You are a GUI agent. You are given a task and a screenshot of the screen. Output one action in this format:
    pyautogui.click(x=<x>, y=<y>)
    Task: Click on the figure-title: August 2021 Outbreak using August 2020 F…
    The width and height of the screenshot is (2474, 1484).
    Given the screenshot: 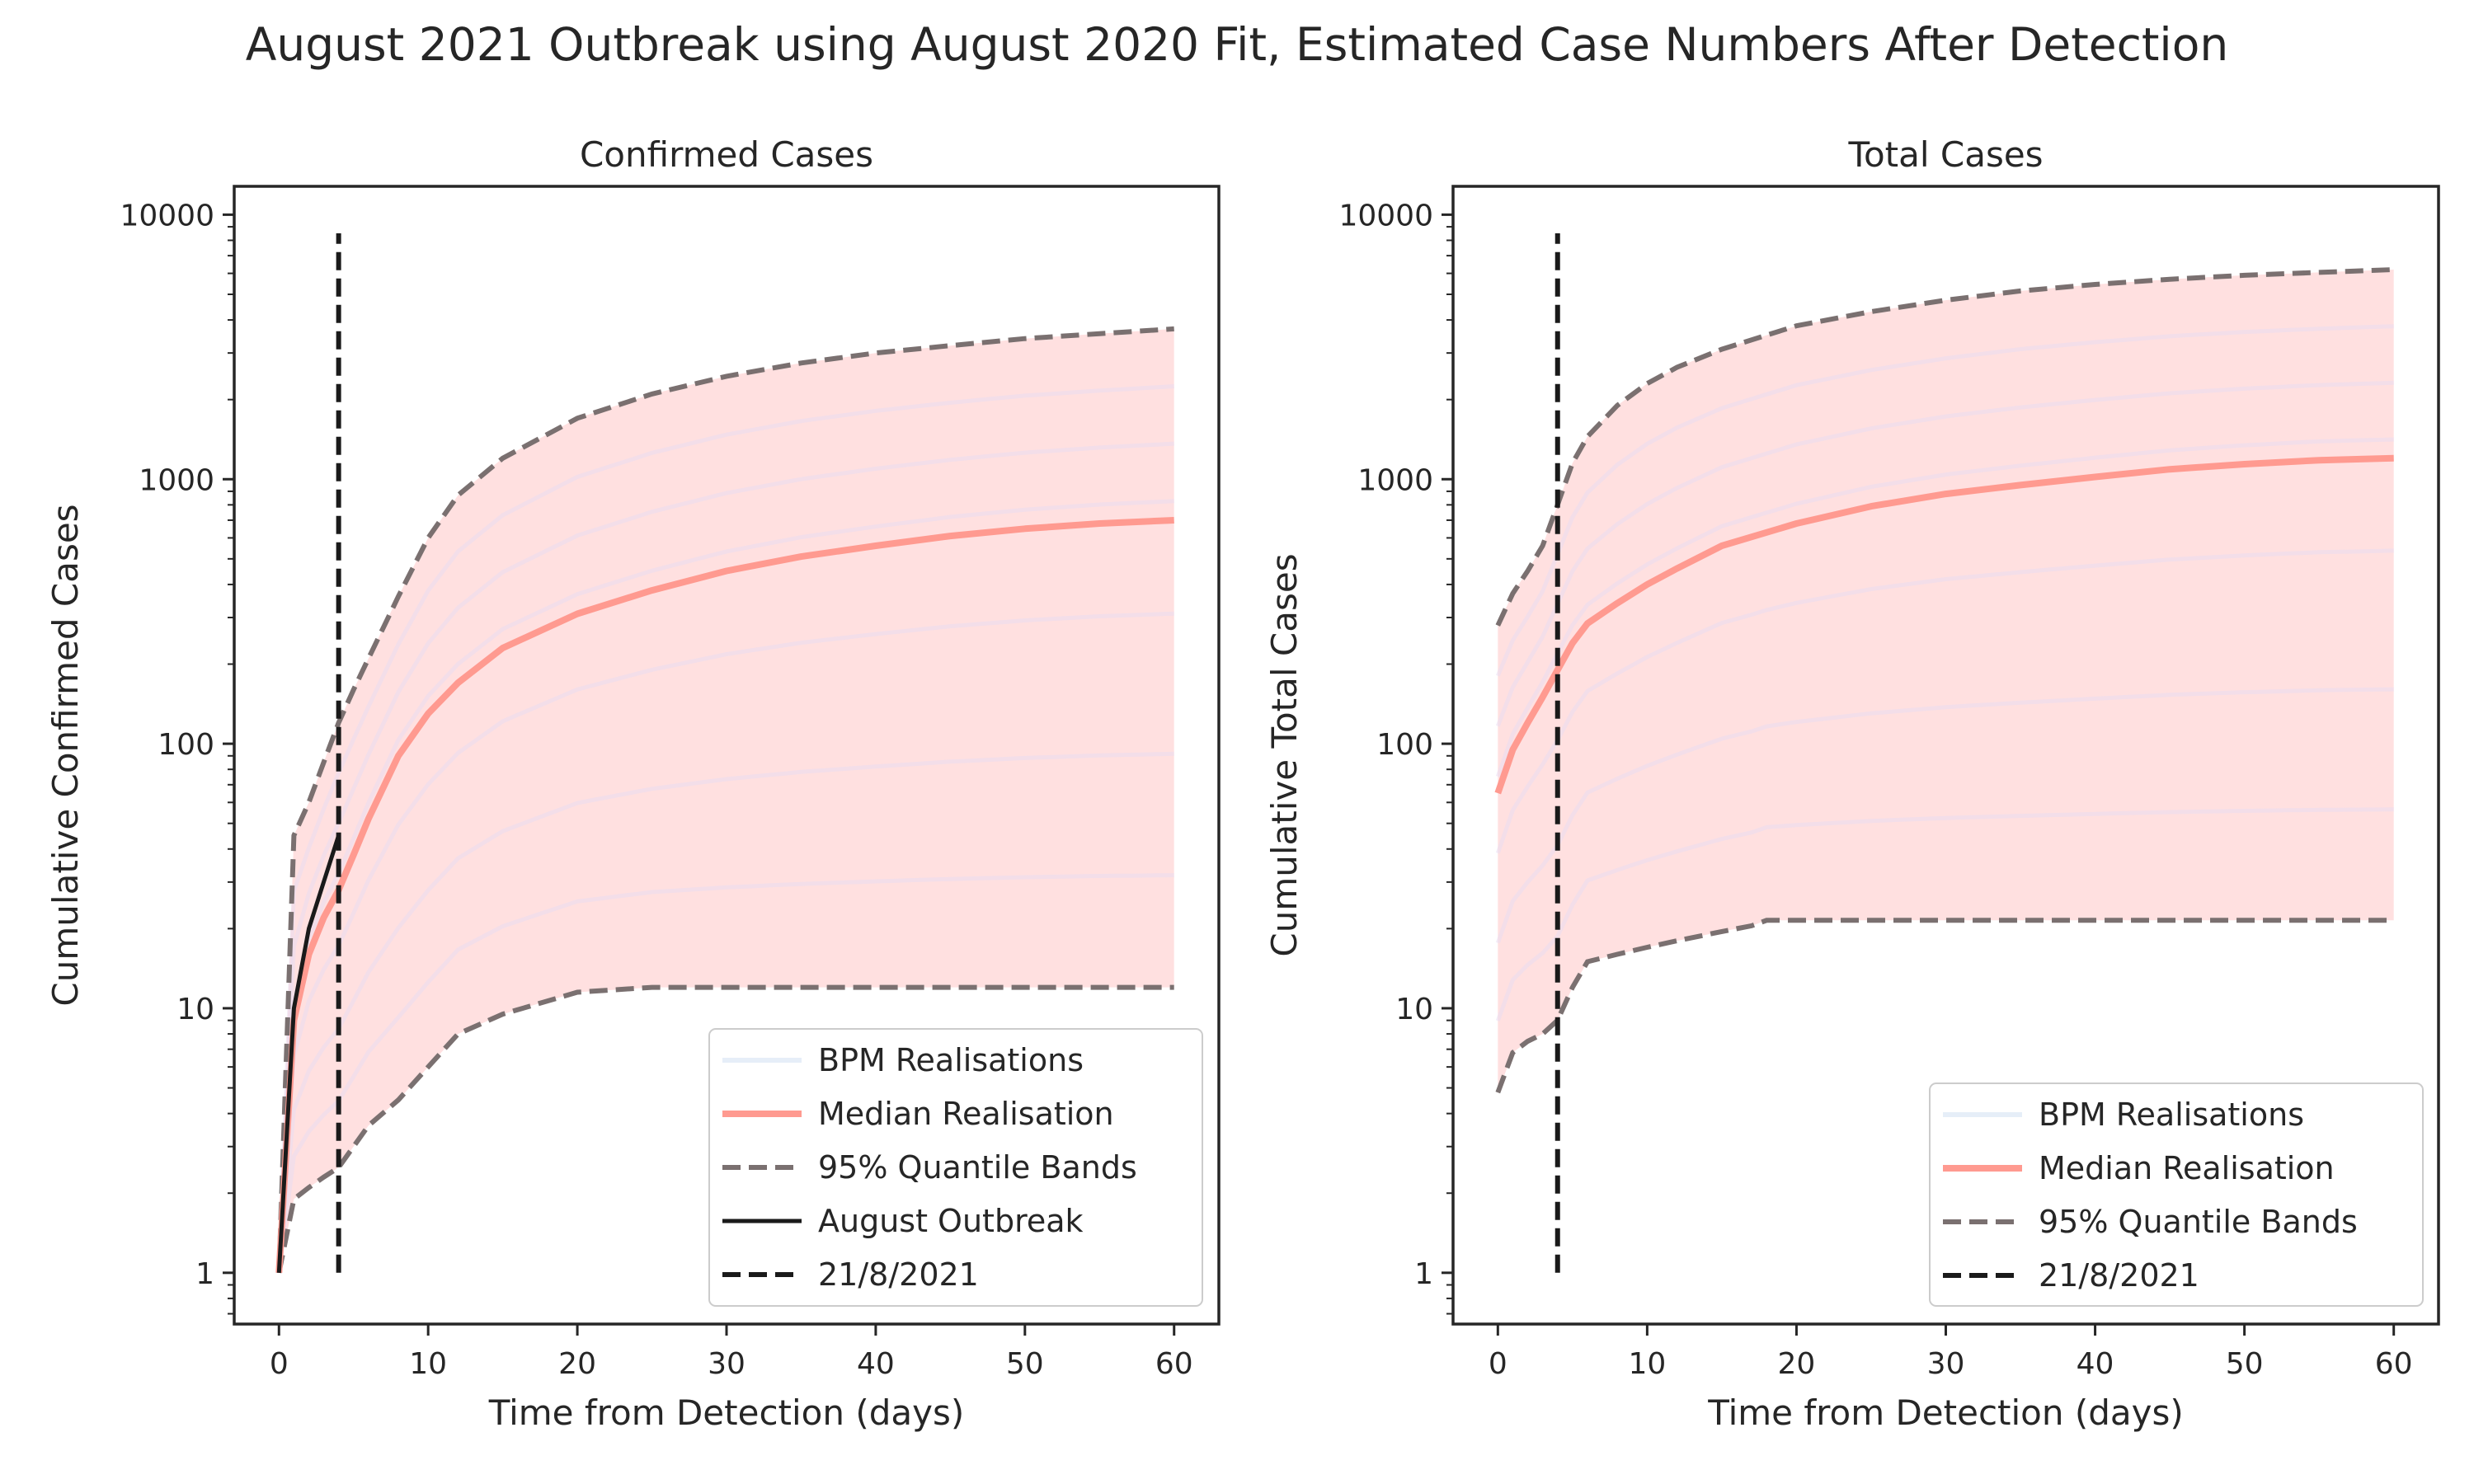 What is the action you would take?
    pyautogui.click(x=1237, y=44)
    